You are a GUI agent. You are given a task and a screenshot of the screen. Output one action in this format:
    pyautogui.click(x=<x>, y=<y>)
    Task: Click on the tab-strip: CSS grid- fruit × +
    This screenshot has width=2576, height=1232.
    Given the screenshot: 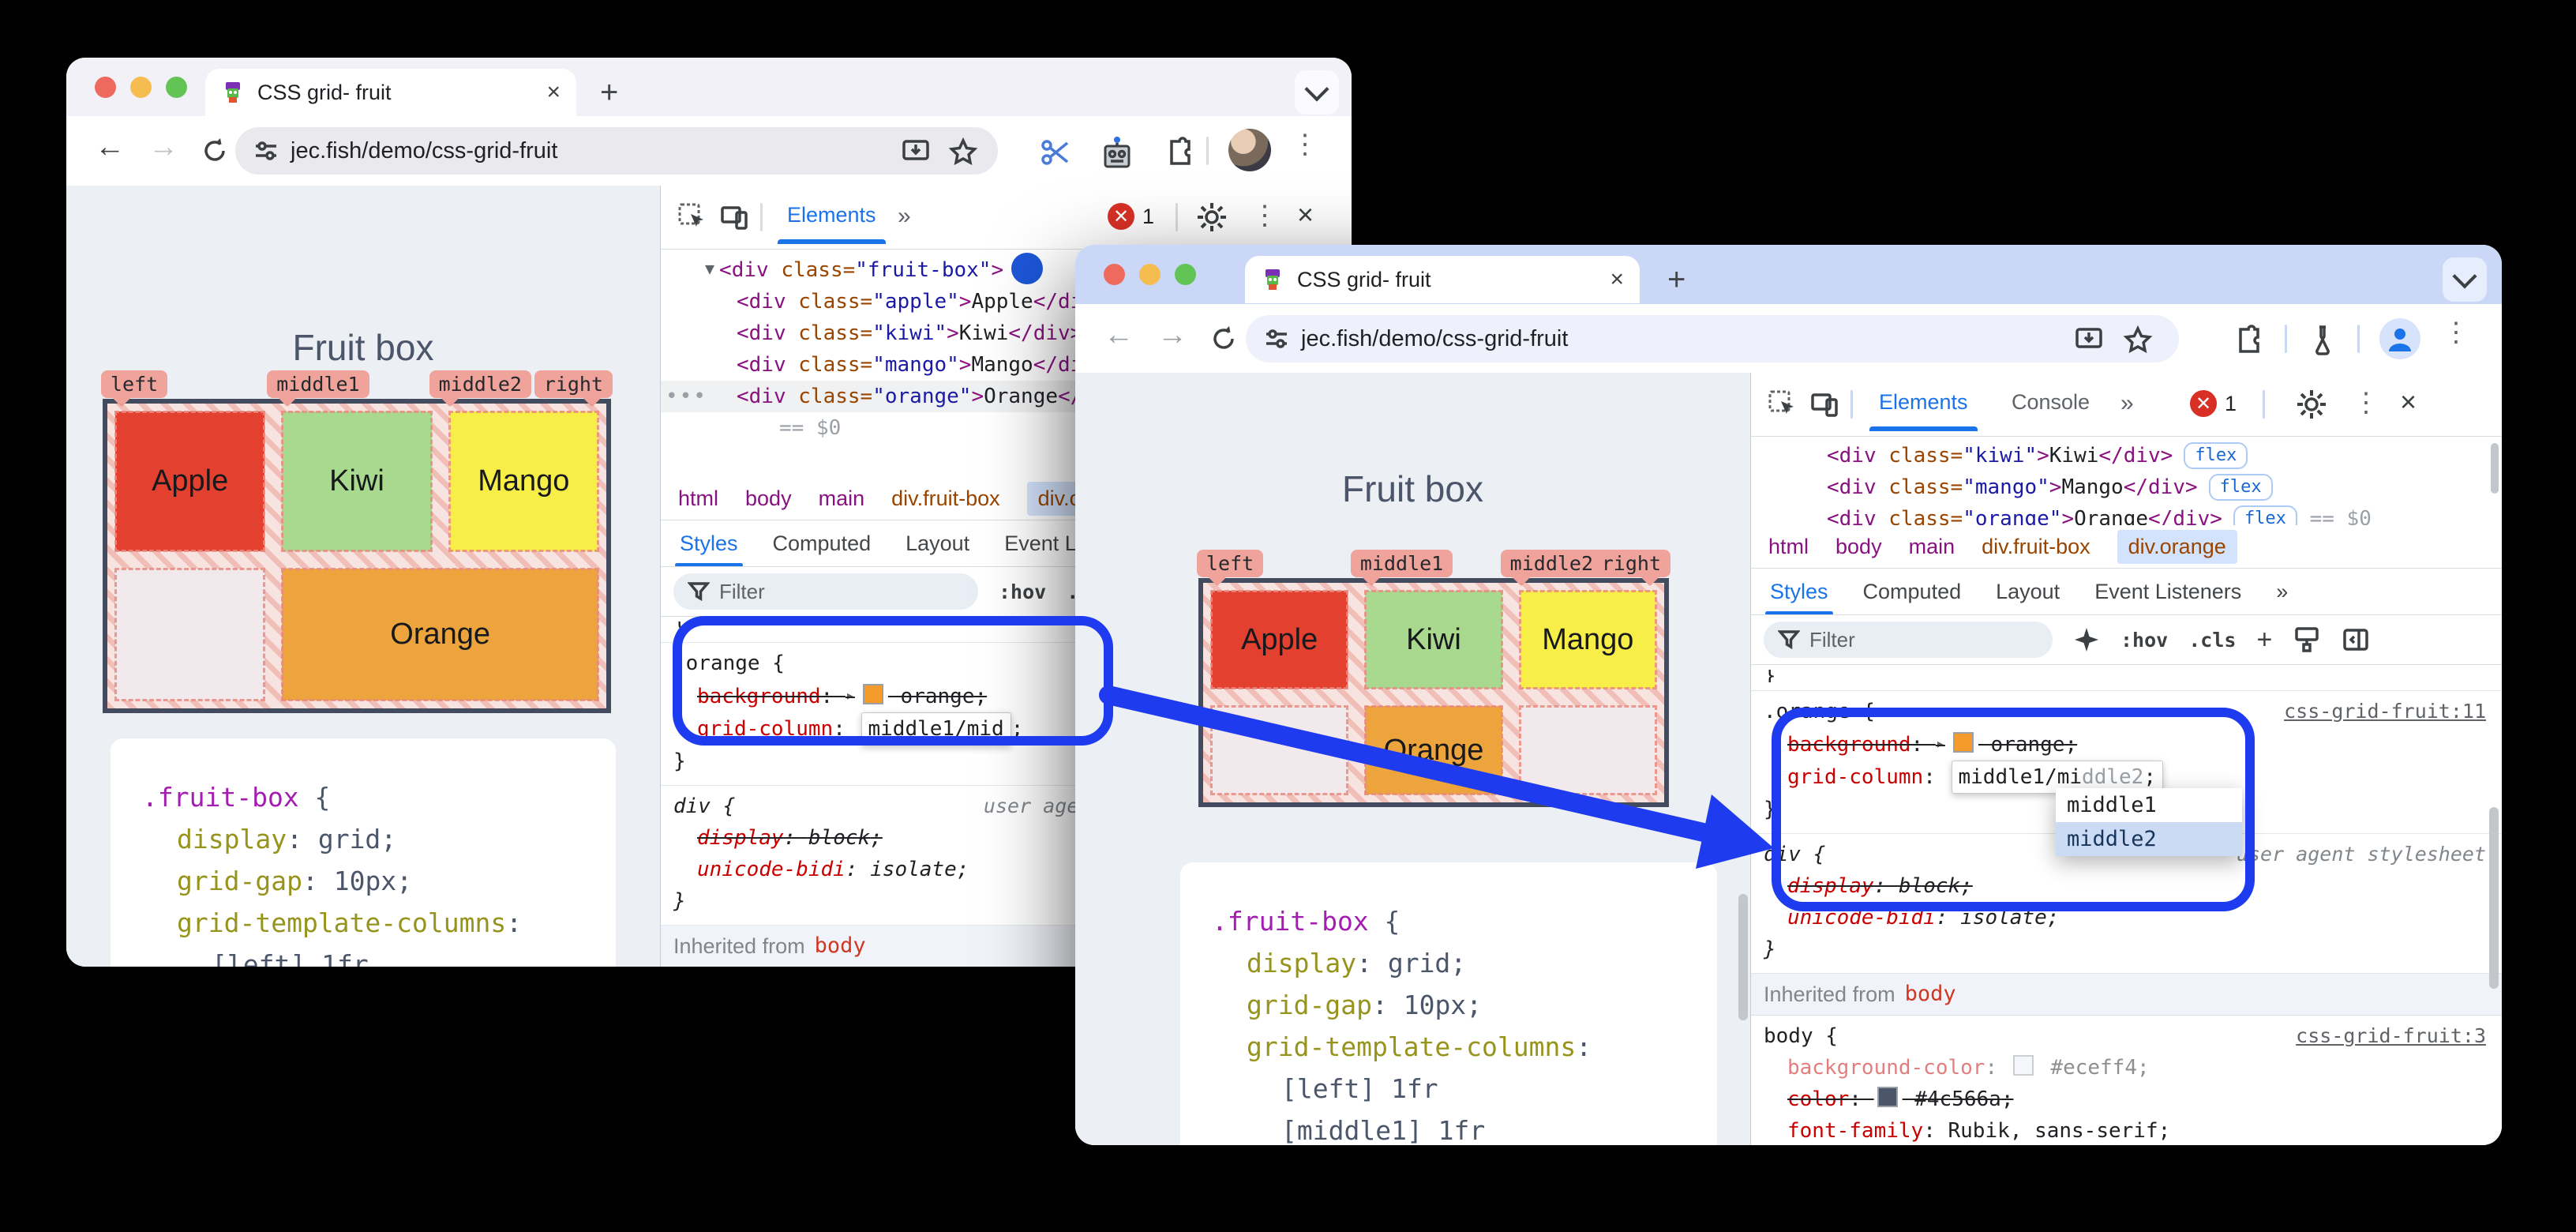 What is the action you would take?
    pyautogui.click(x=709, y=87)
    